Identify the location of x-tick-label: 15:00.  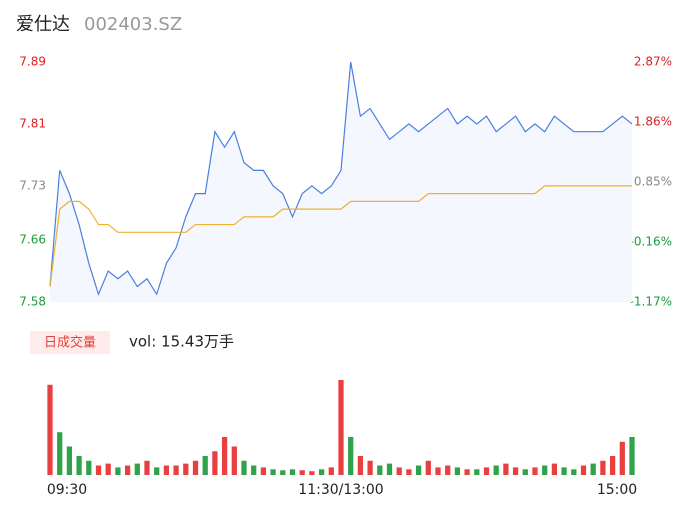
(617, 490).